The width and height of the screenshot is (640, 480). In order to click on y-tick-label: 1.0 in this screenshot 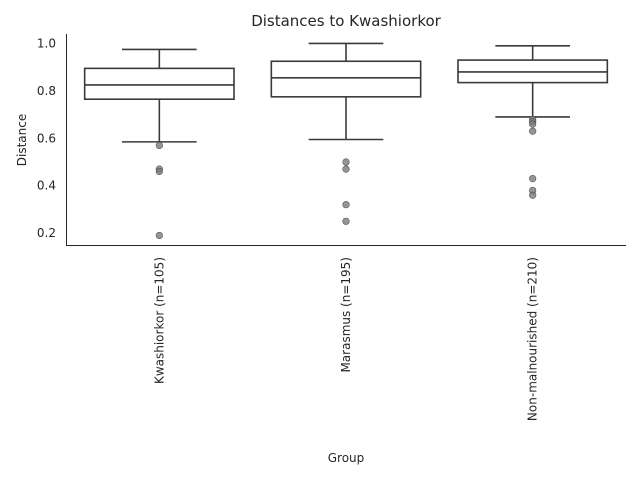, I will do `click(46, 43)`.